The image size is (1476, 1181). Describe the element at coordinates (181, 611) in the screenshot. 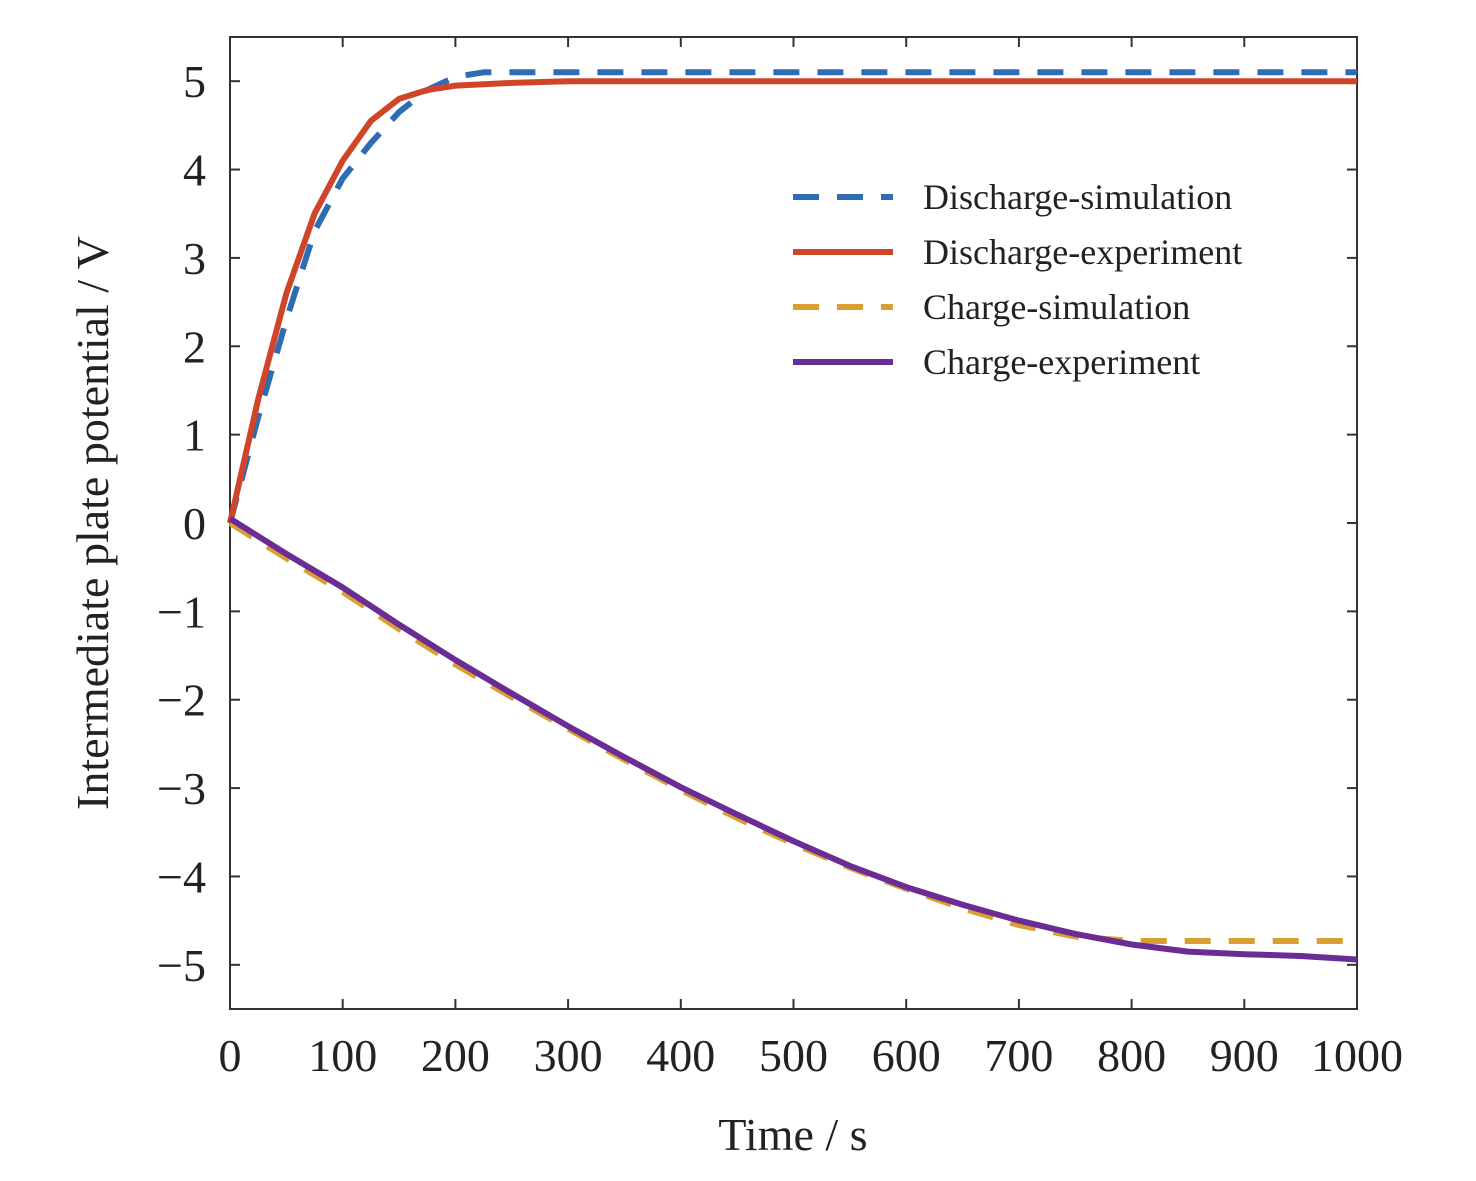

I see `y-tick-label: −1` at that location.